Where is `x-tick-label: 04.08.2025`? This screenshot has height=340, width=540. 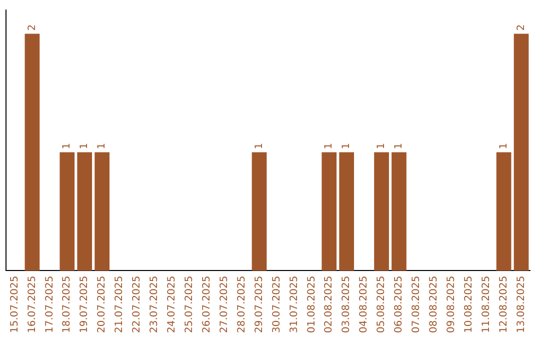 x-tick-label: 04.08.2025 is located at coordinates (364, 305).